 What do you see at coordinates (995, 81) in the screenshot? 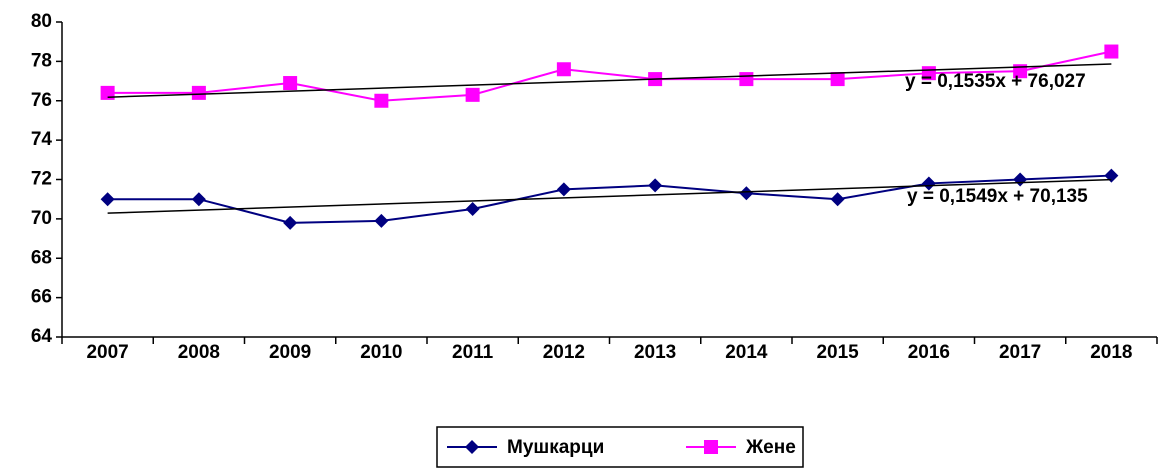
I see `trendline-equation: y = 0,1535x + 76,027` at bounding box center [995, 81].